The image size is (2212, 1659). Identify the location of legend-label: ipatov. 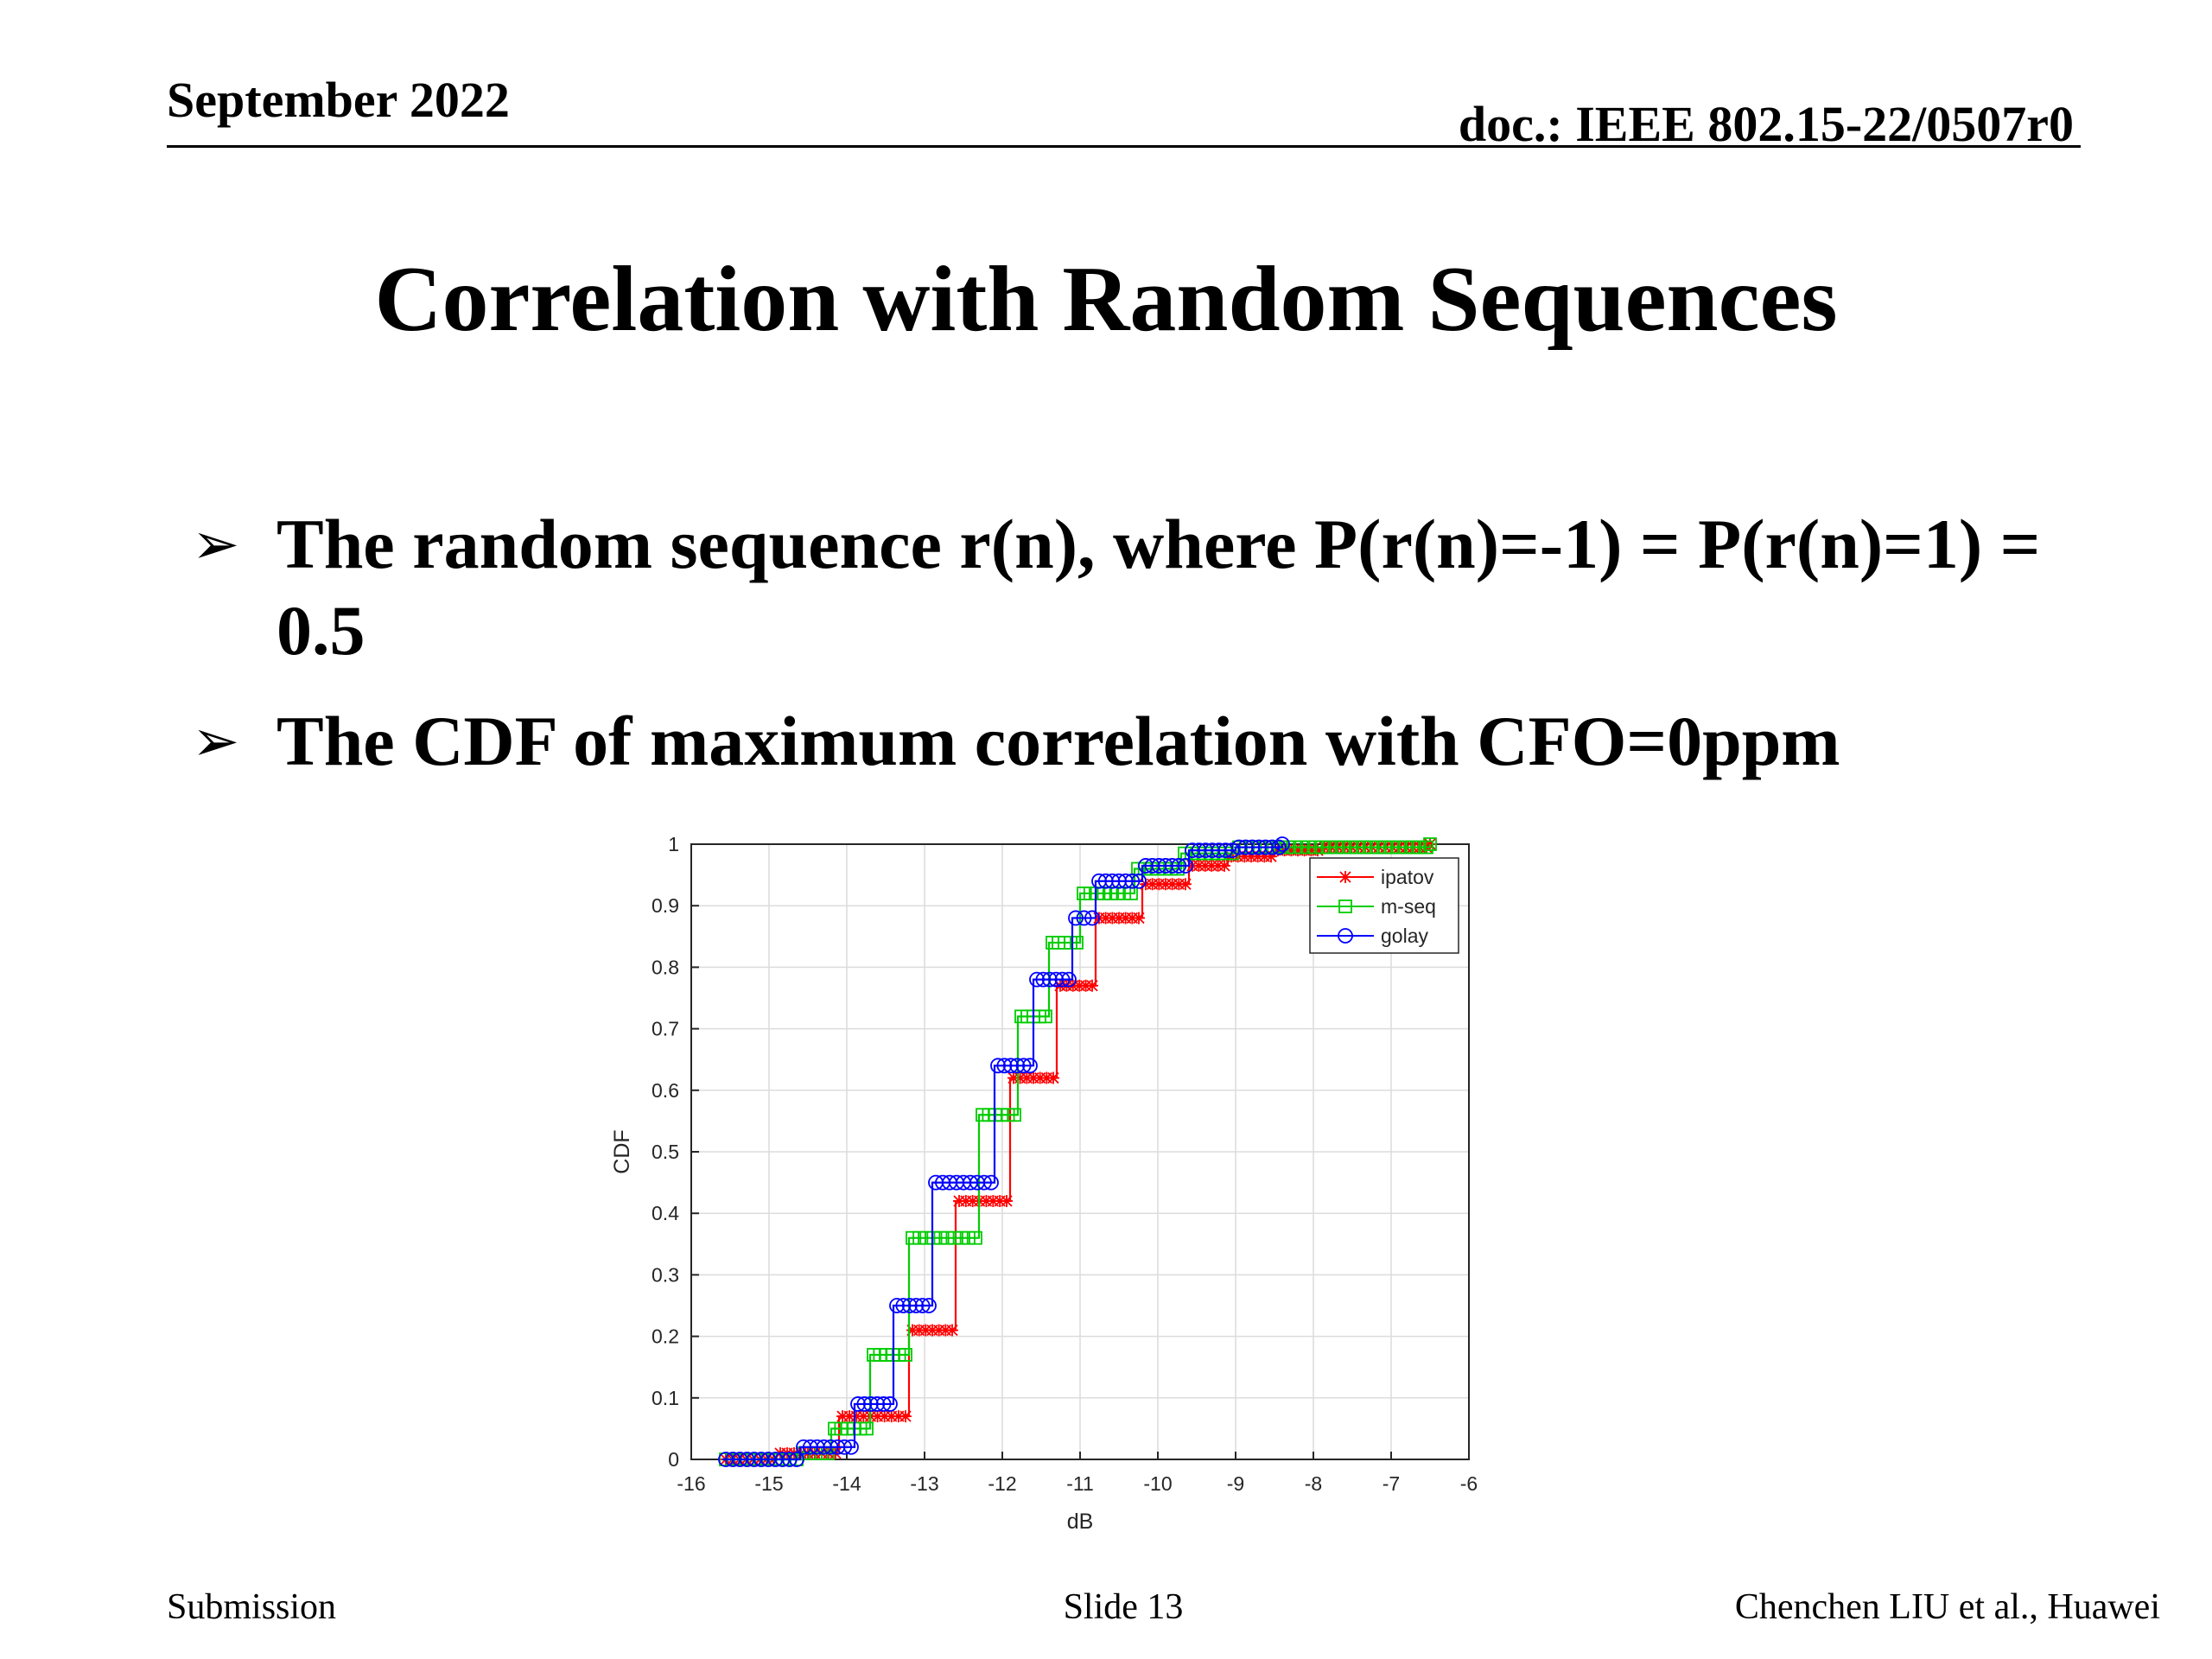
(1407, 877).